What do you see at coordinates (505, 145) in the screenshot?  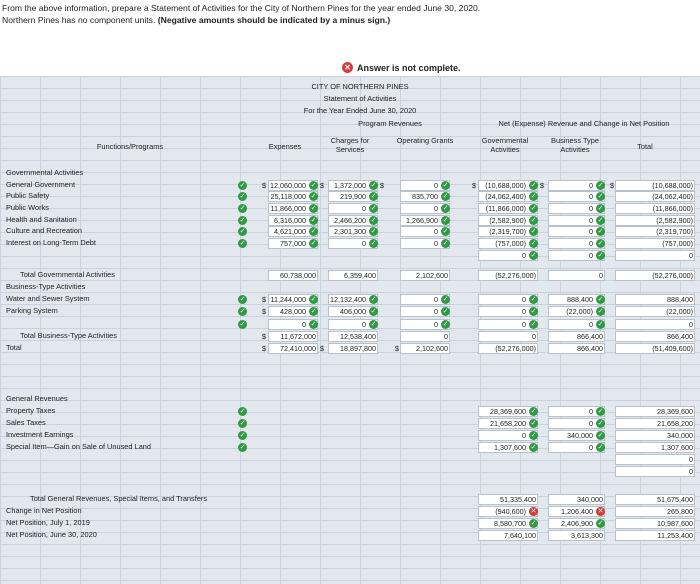 I see `governmental-column-header: Governmental Activities` at bounding box center [505, 145].